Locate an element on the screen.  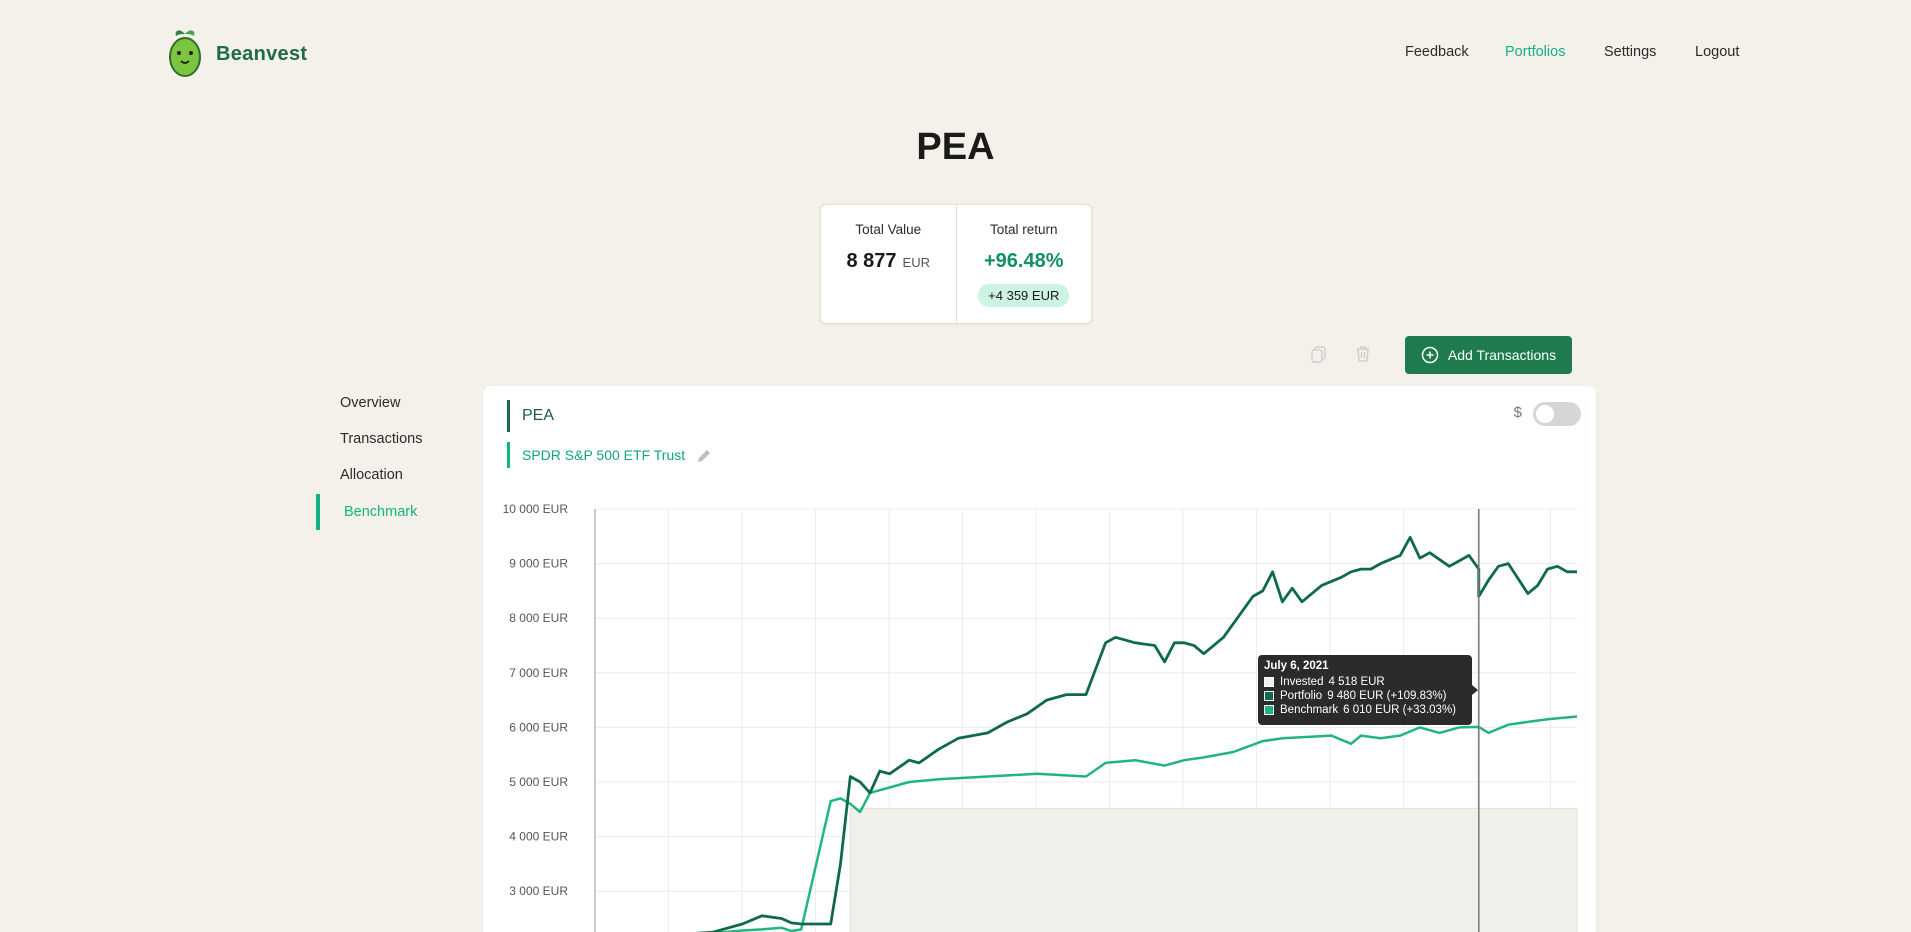
copy-icon is located at coordinates (1319, 354).